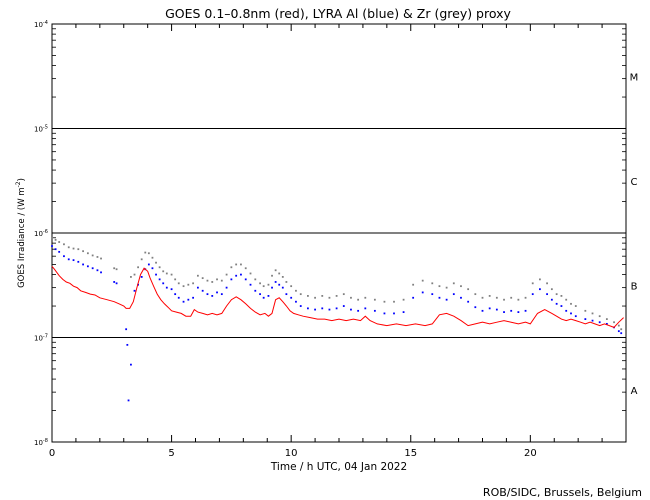  What do you see at coordinates (634, 391) in the screenshot?
I see `class-label-a: A` at bounding box center [634, 391].